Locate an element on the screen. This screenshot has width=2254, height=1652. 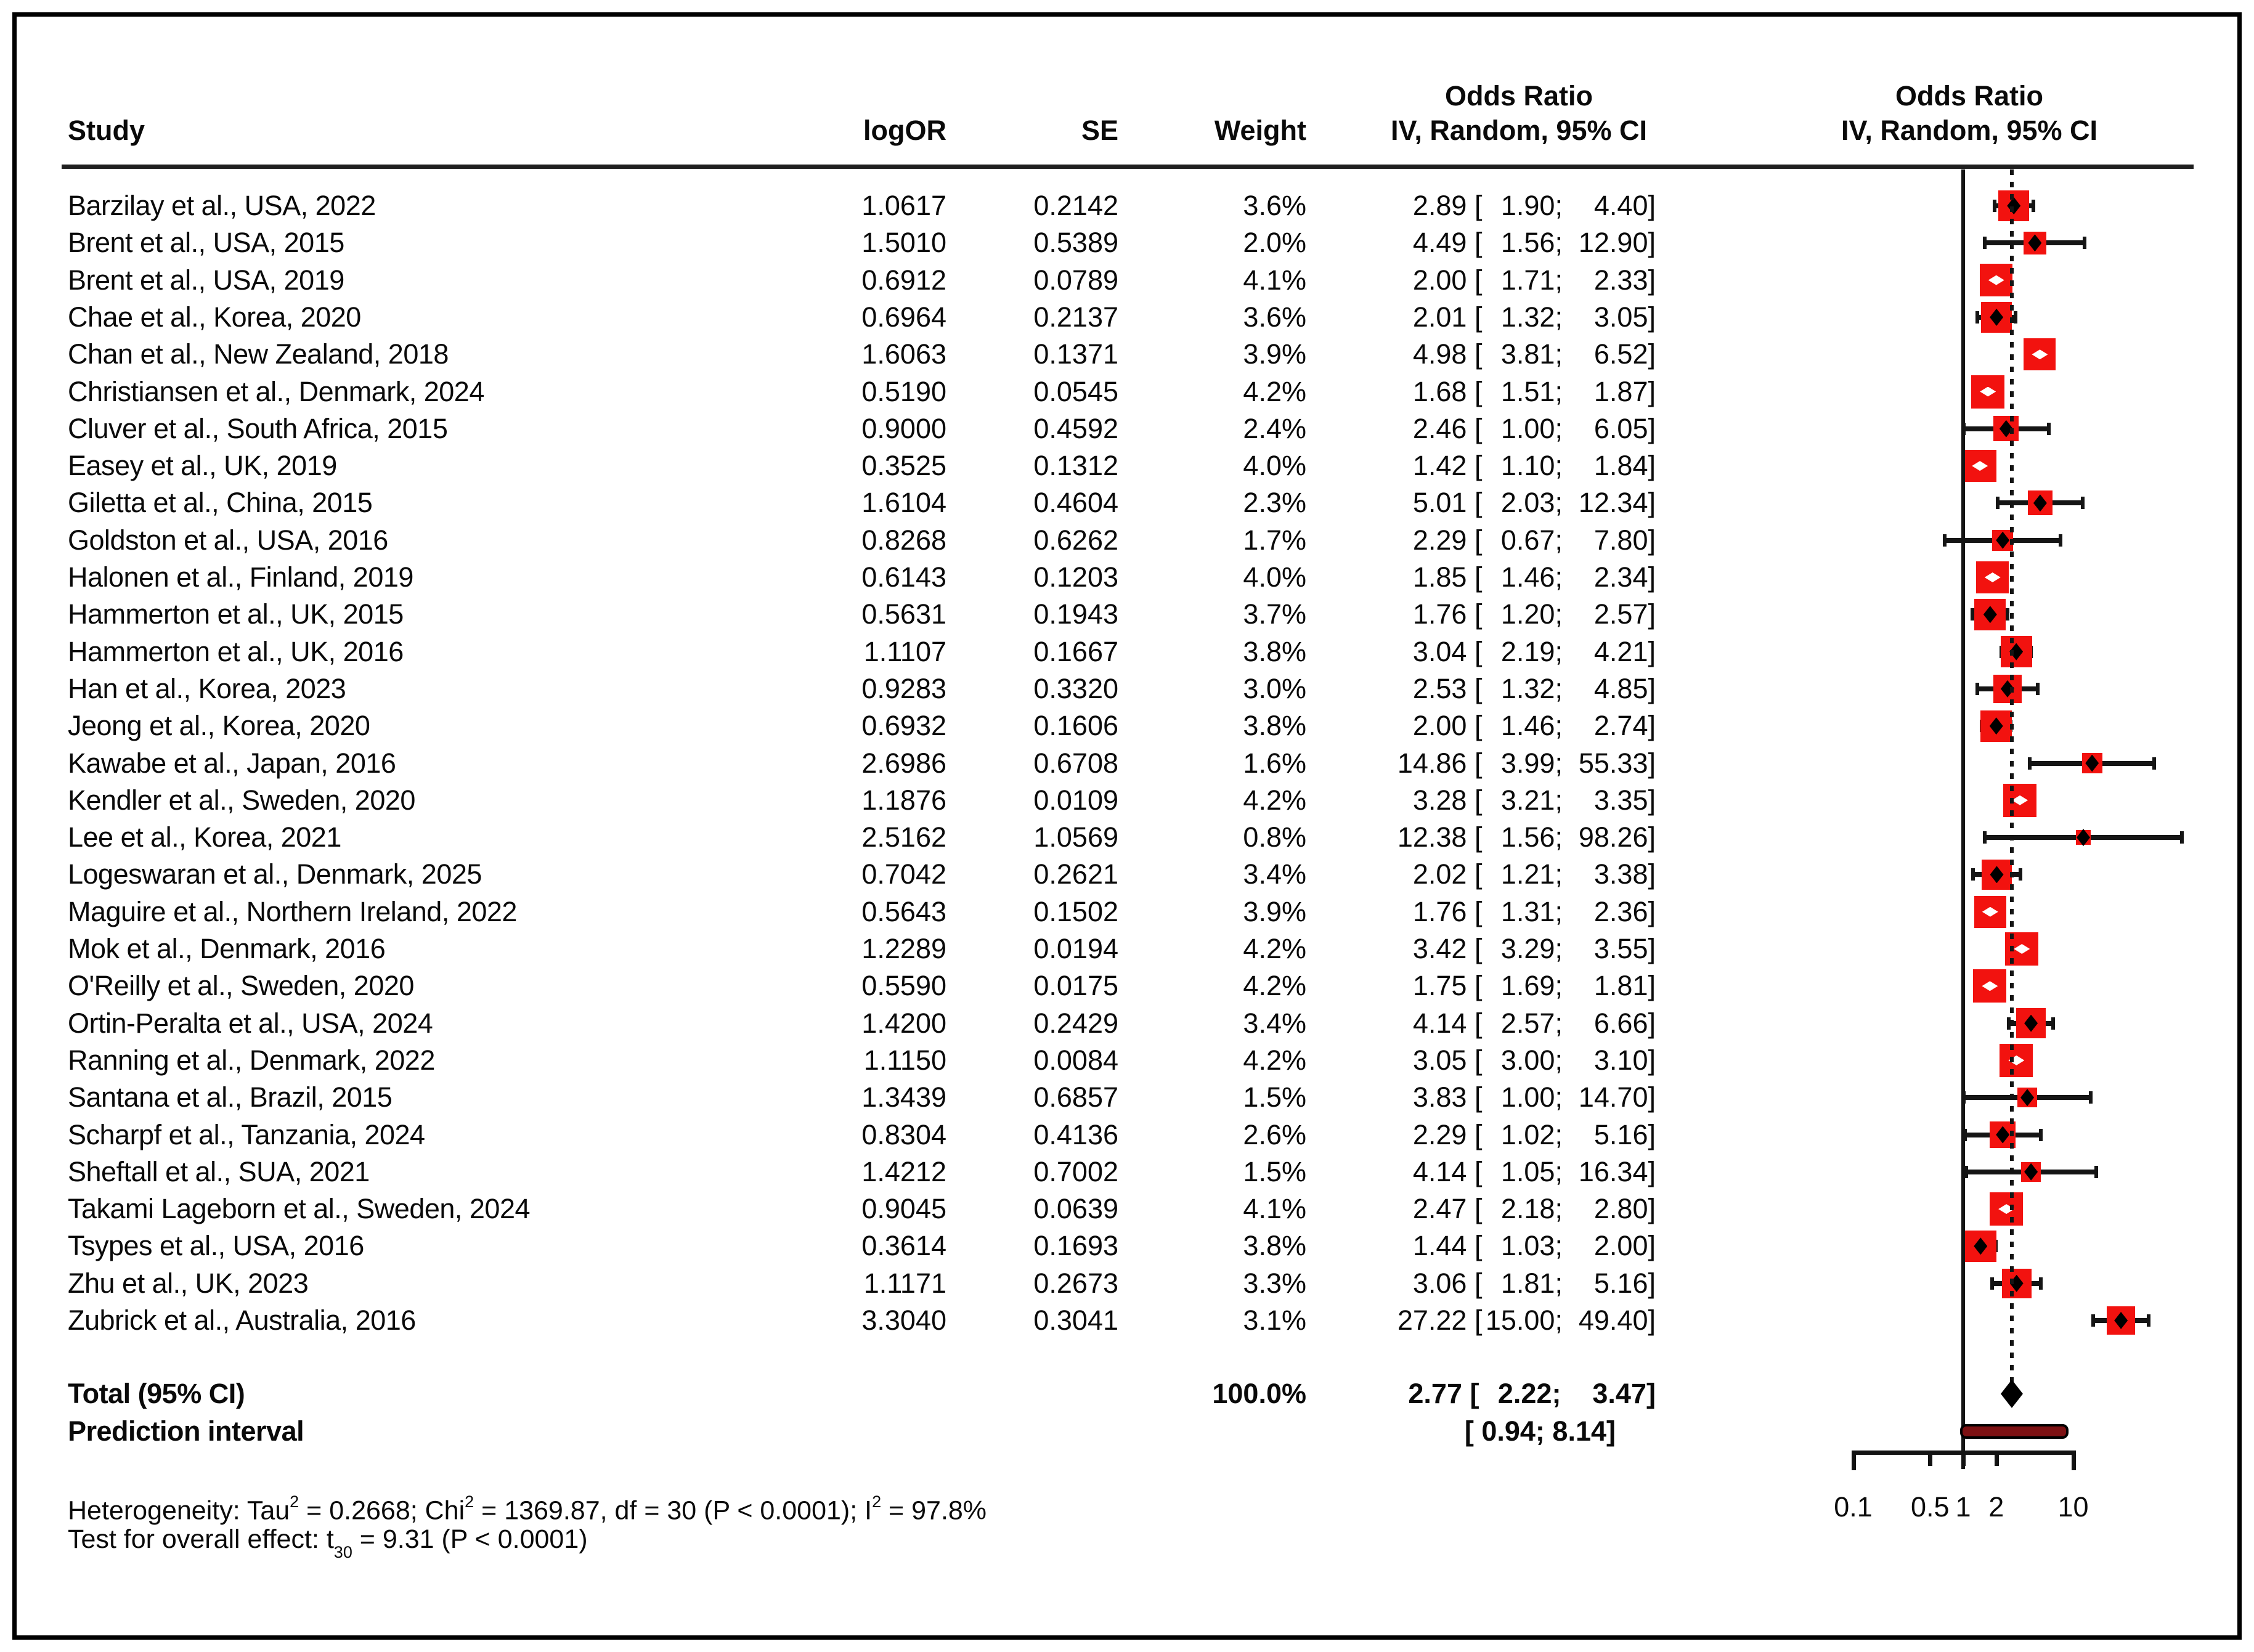
ci-lower: 1.02 is located at coordinates (1527, 1134).